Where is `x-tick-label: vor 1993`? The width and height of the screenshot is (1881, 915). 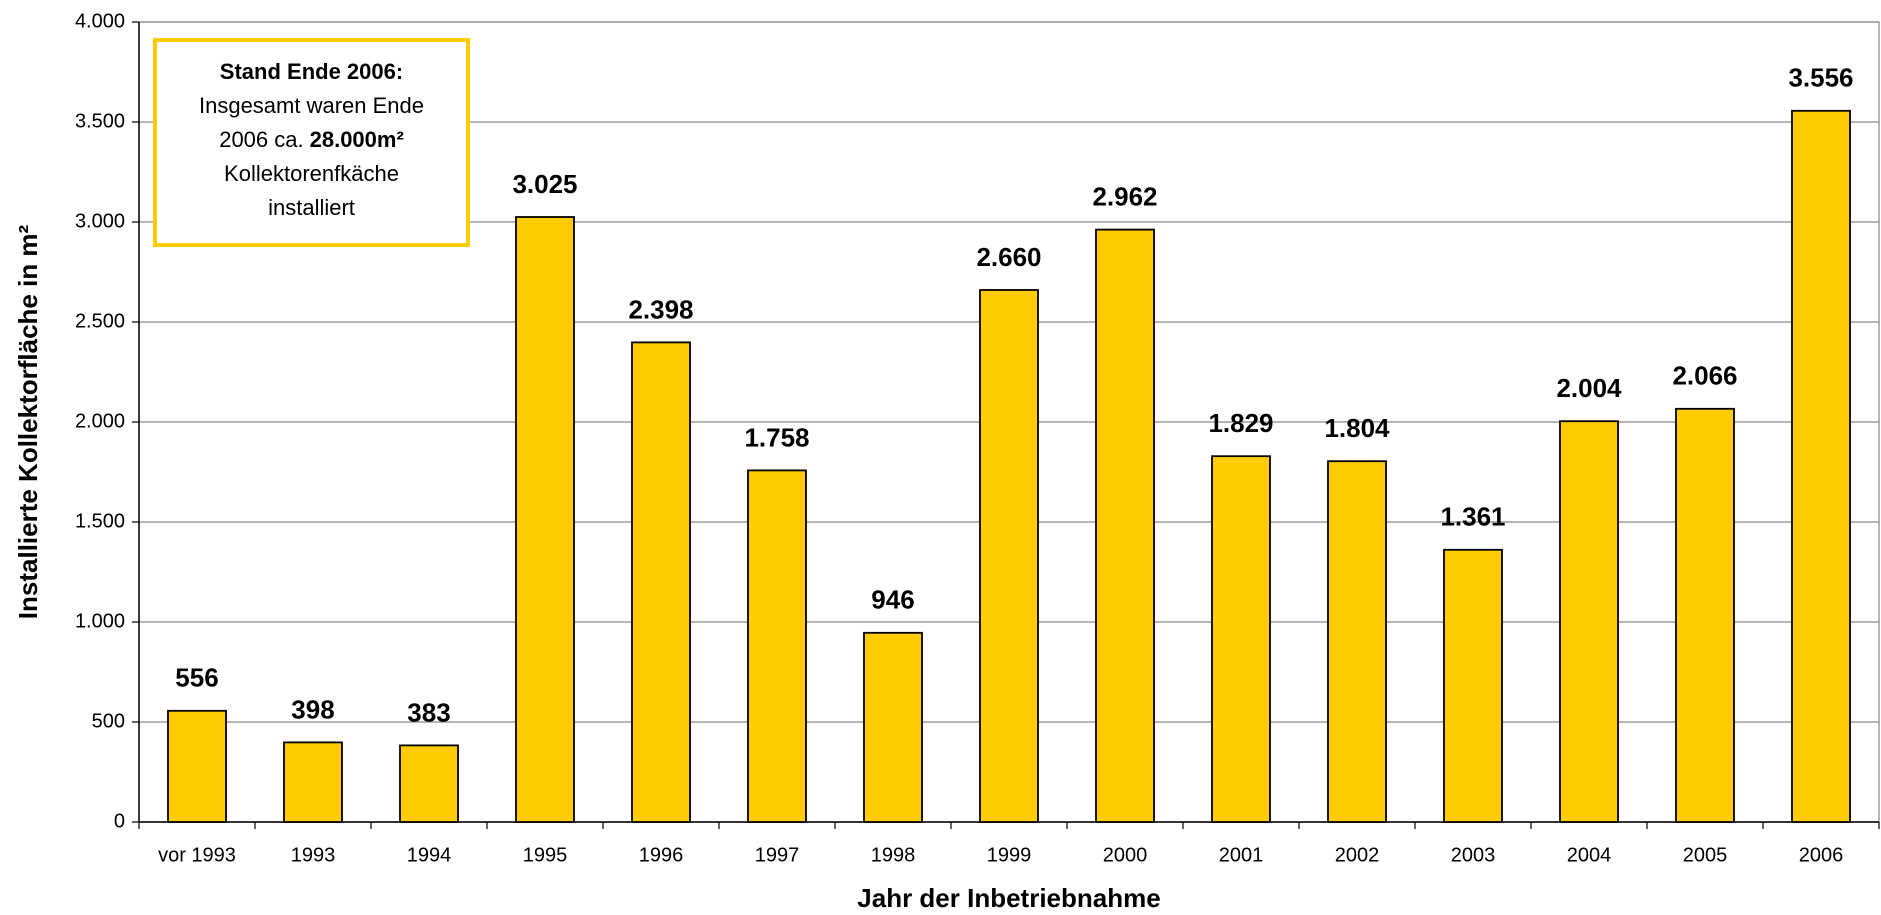 x-tick-label: vor 1993 is located at coordinates (197, 855).